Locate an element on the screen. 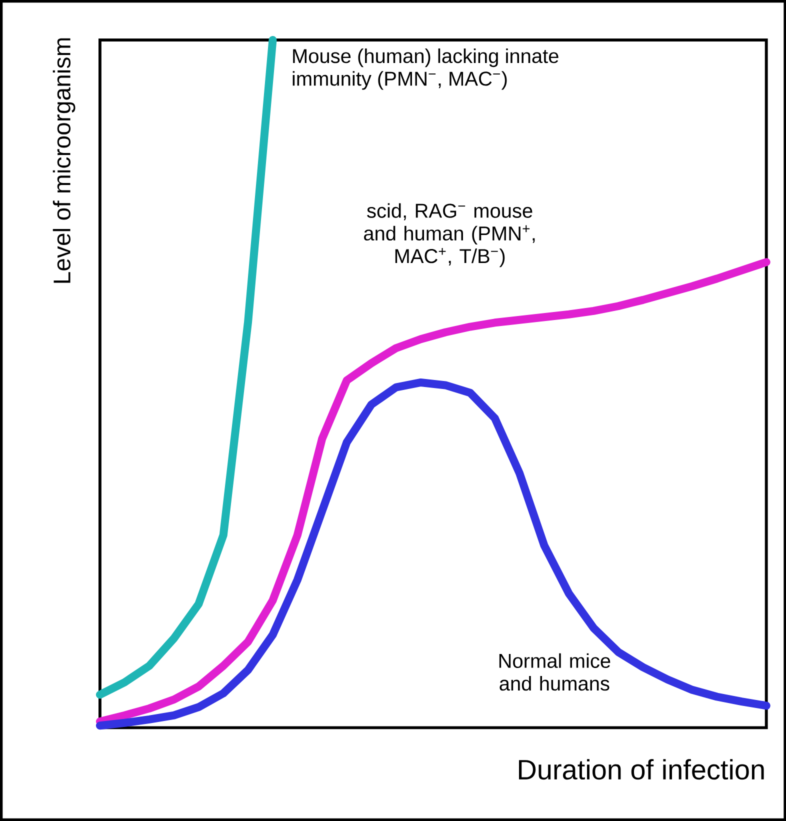 This screenshot has height=821, width=786. x-axis-title: Duration of infection is located at coordinates (641, 769).